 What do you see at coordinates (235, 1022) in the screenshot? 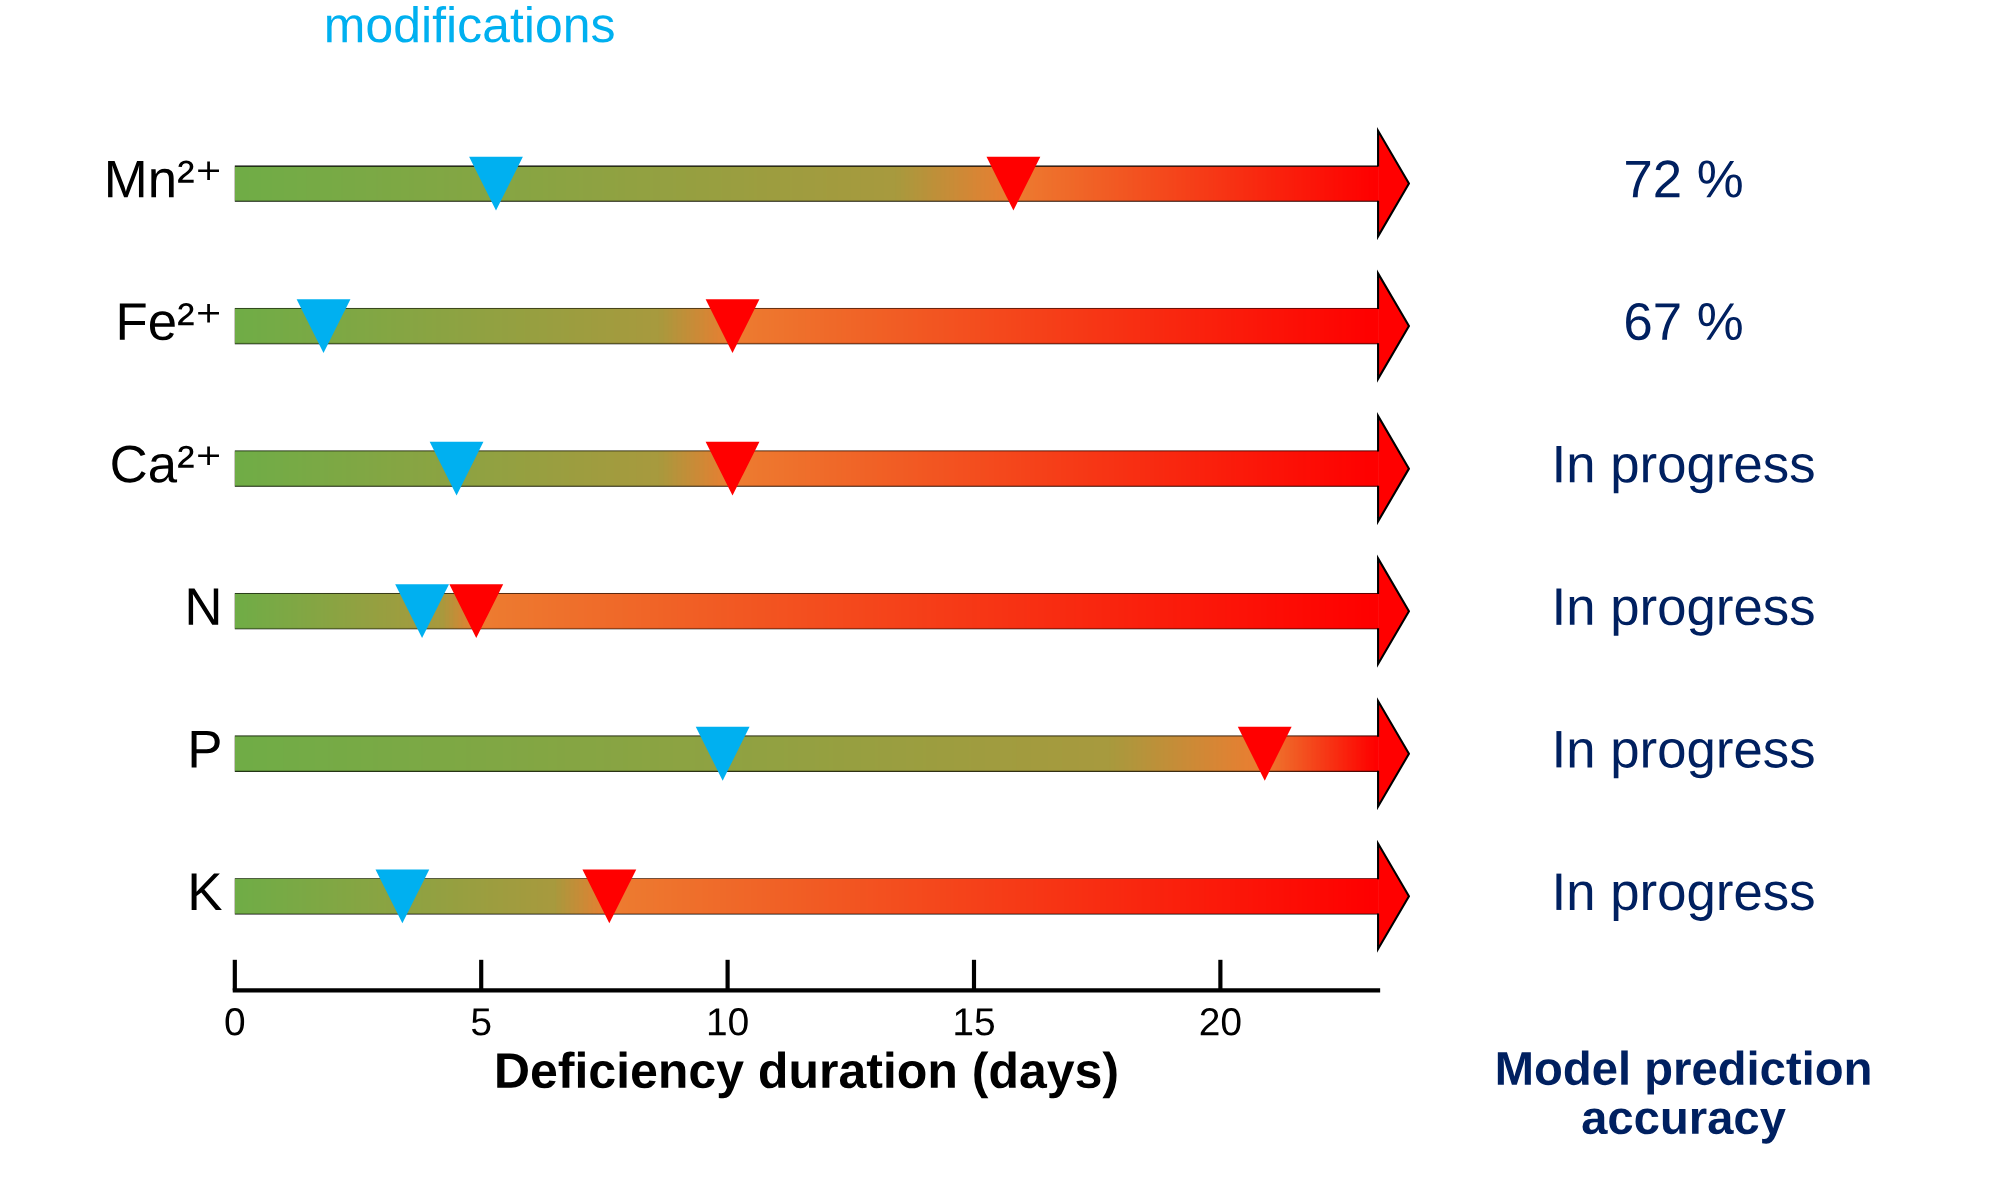
I see `x-tick-label: 0` at bounding box center [235, 1022].